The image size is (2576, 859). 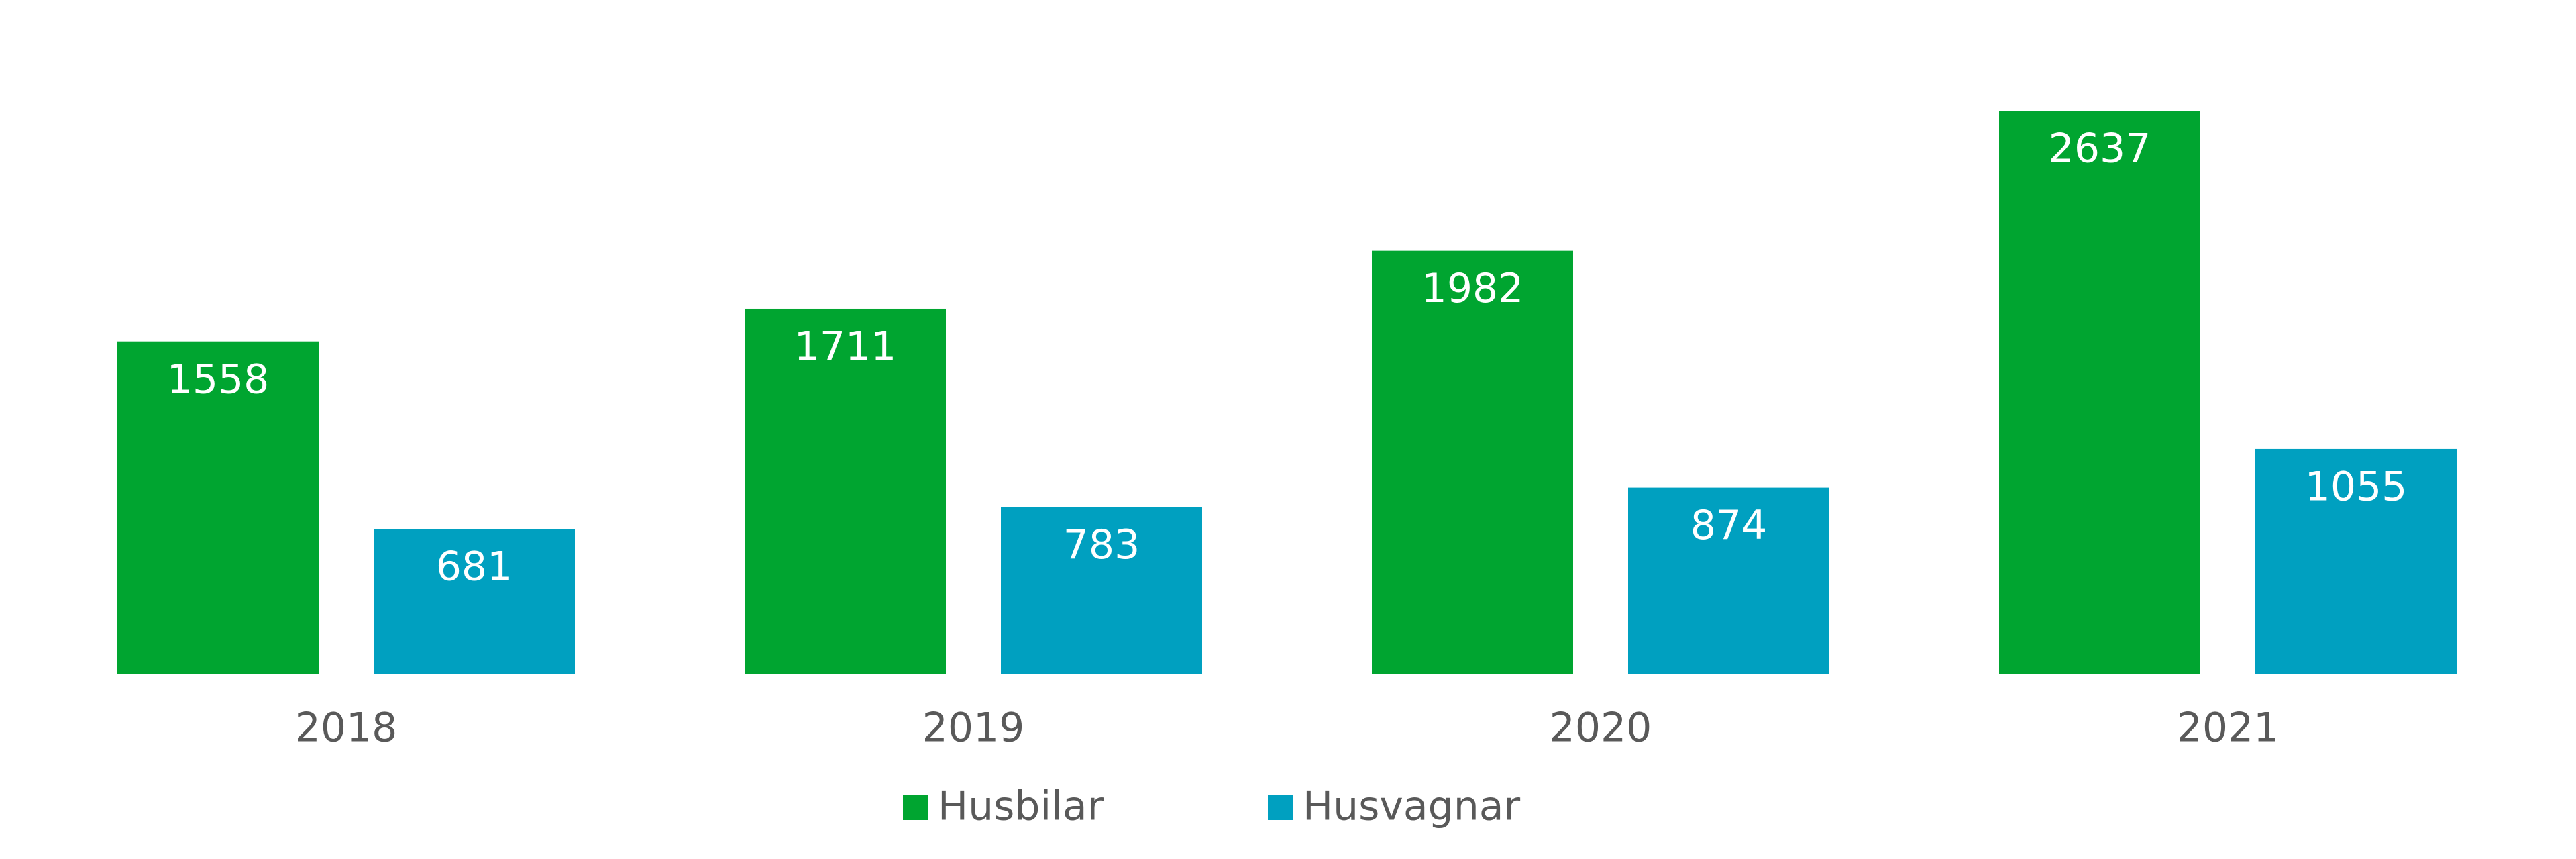 I want to click on legend-swatch-husvagnar, so click(x=1280, y=808).